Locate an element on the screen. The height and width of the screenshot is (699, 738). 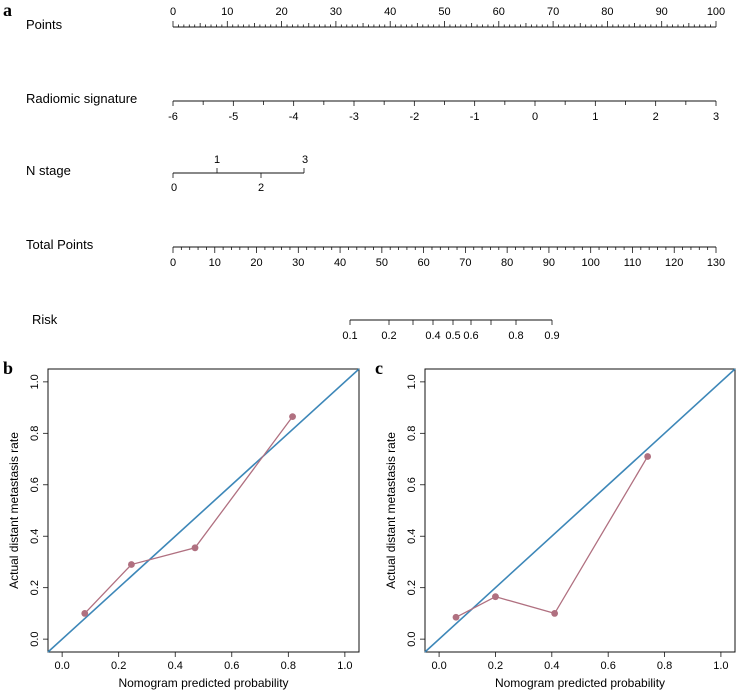
total-points-tick-label: 60 is located at coordinates (423, 263).